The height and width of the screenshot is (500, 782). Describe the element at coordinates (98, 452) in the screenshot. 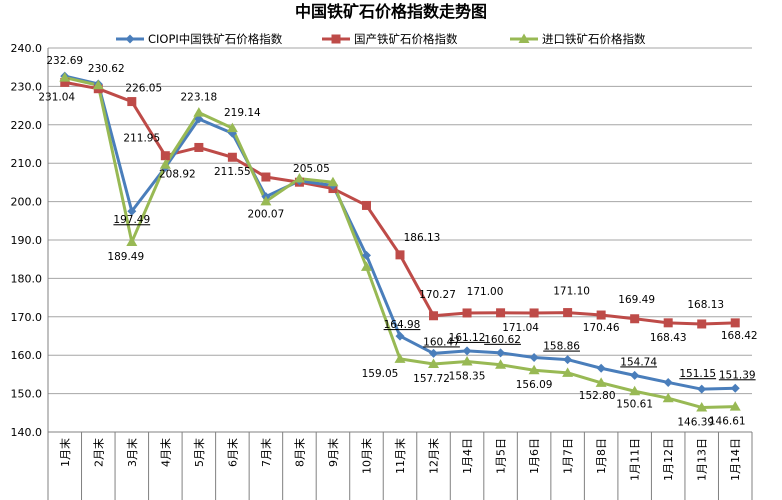

I see `x-tick-label: 2月末` at that location.